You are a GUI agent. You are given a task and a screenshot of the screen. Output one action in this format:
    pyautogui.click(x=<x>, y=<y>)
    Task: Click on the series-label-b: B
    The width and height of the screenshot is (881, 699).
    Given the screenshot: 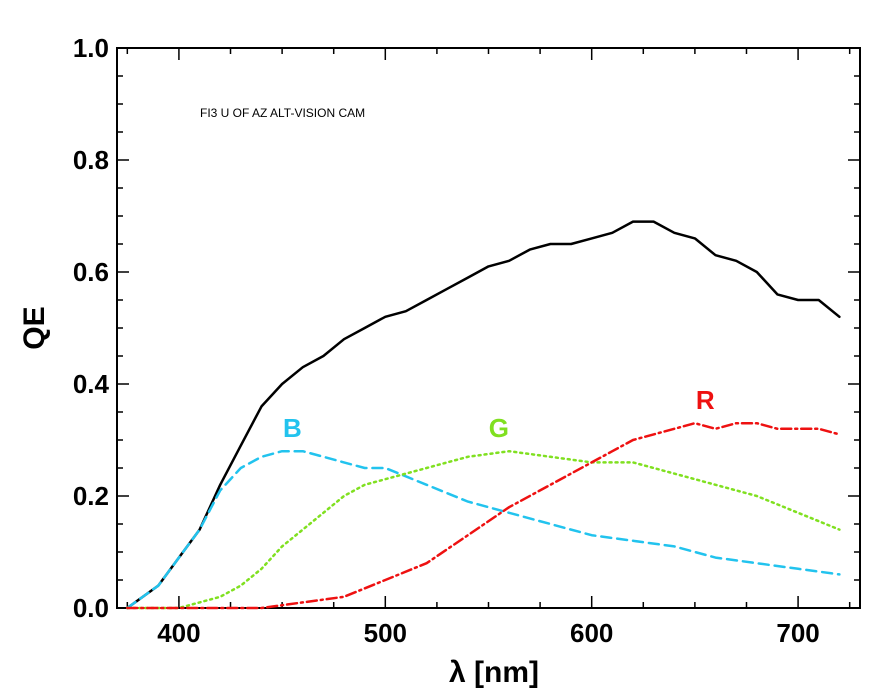 What is the action you would take?
    pyautogui.click(x=292, y=428)
    